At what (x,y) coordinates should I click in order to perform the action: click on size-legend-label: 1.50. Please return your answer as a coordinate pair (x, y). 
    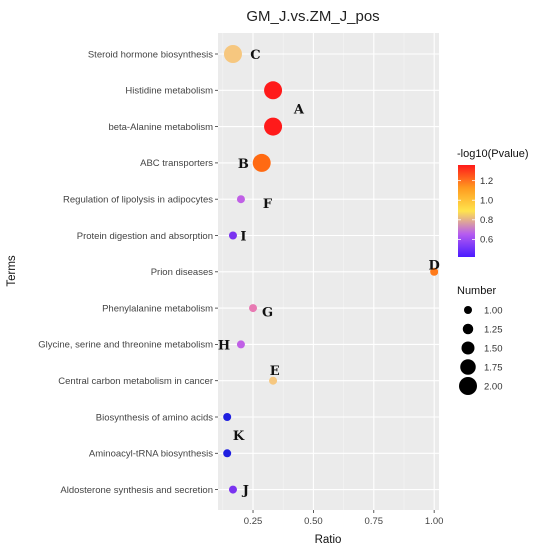
    Looking at the image, I should click on (493, 348).